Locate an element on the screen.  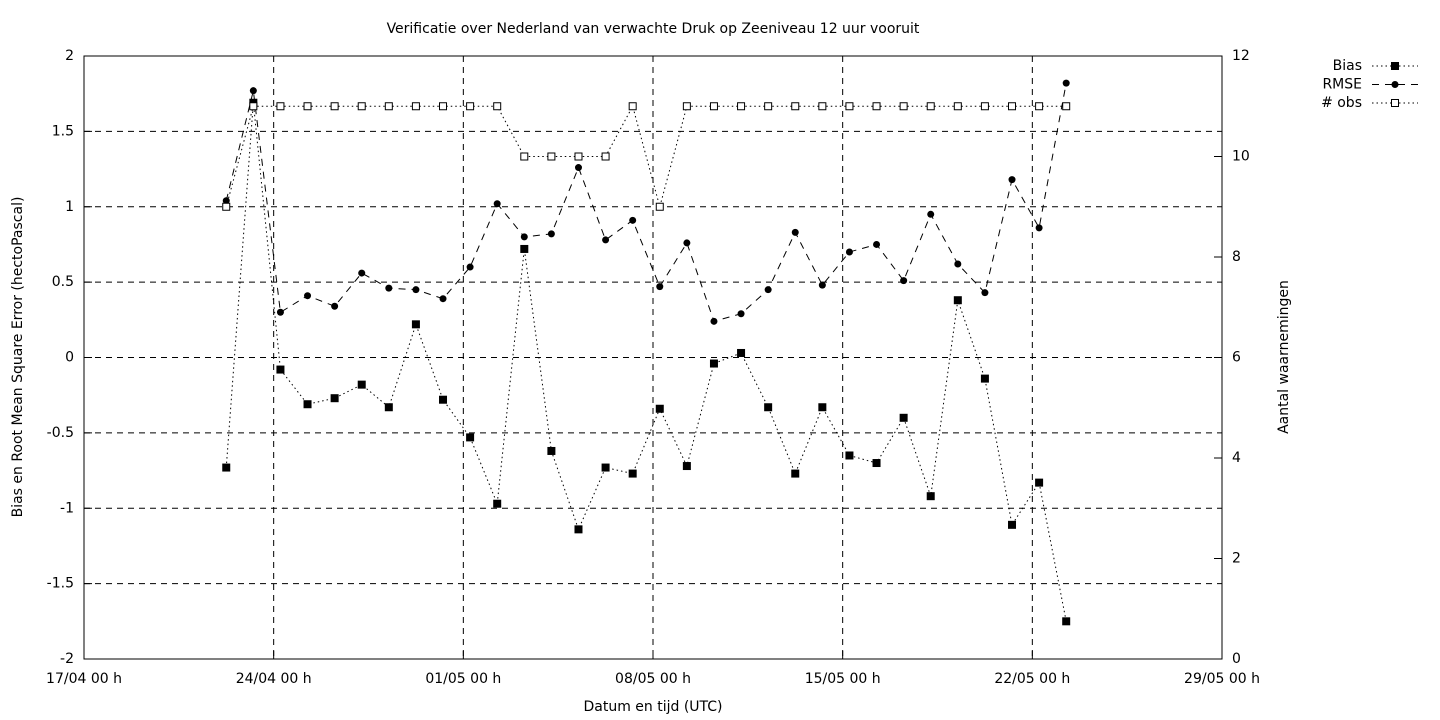
legend-label: # obs is located at coordinates (1341, 103).